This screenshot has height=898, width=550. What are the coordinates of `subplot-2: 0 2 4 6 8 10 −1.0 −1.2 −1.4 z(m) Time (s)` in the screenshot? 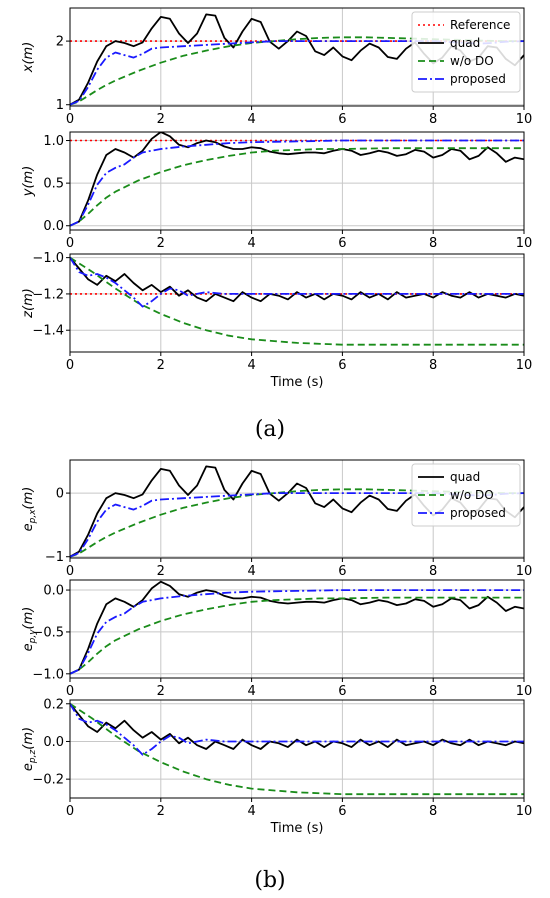 It's located at (276, 320).